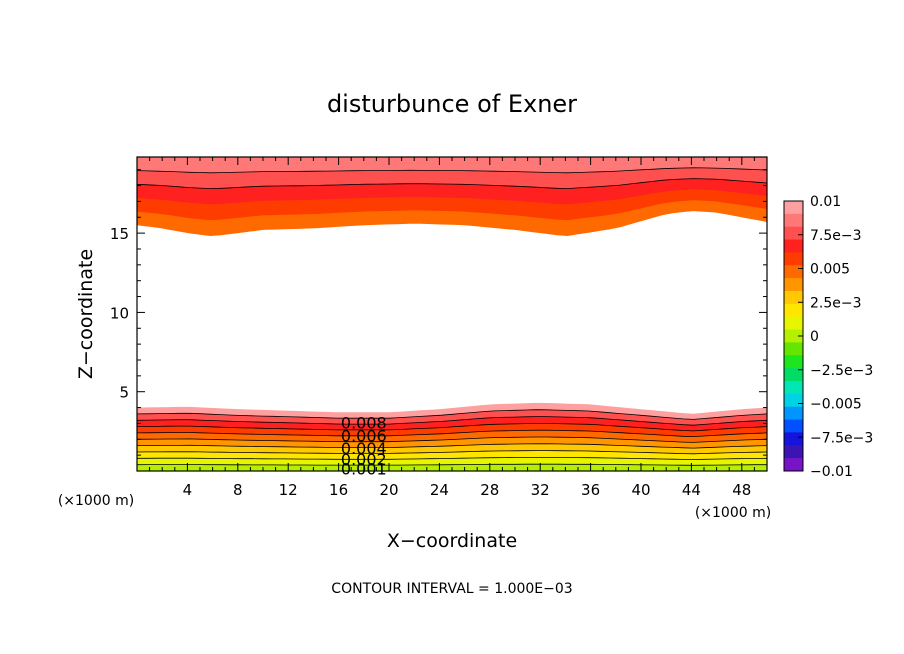 The width and height of the screenshot is (904, 654). I want to click on x-tick-label: 48, so click(741, 490).